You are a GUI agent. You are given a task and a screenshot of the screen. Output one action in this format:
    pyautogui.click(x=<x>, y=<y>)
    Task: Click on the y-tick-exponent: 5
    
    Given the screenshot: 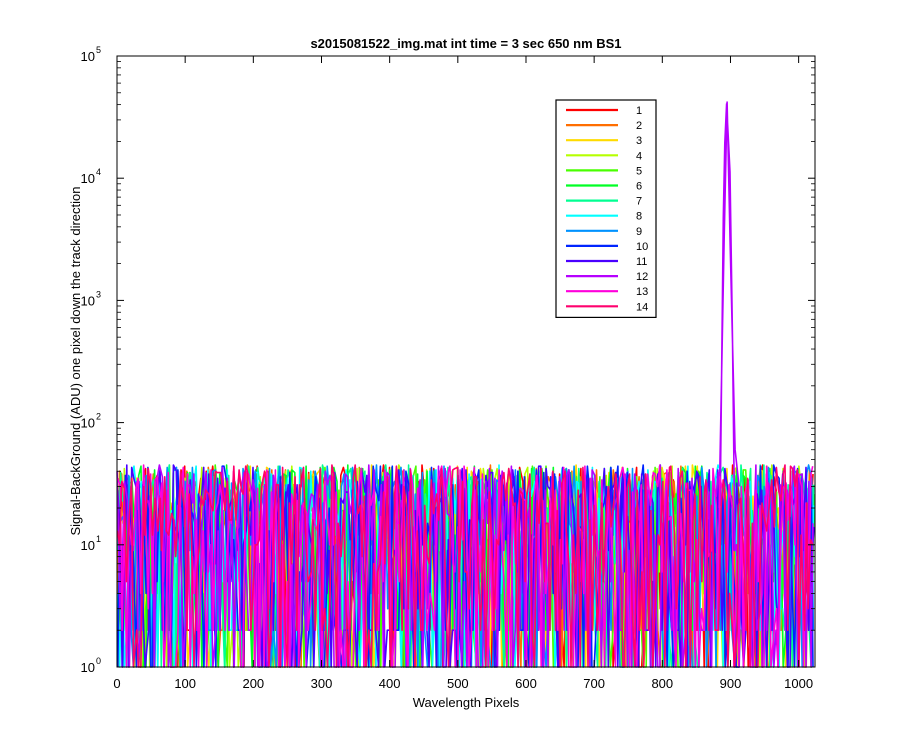 What is the action you would take?
    pyautogui.click(x=98, y=50)
    